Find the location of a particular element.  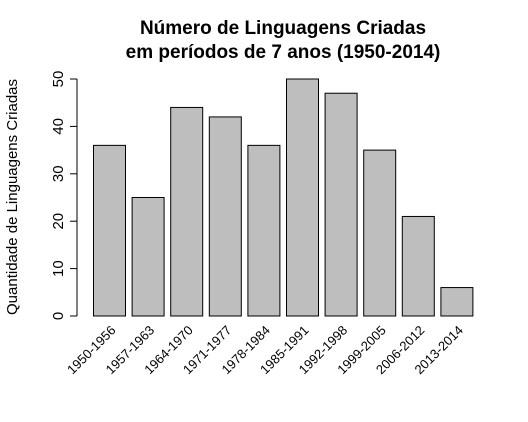

y-tick-label: 10 is located at coordinates (58, 268).